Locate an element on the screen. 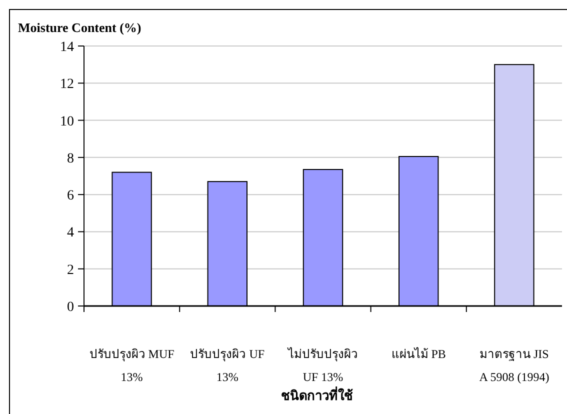 The image size is (567, 414). y-tick-label: 14 is located at coordinates (67, 47).